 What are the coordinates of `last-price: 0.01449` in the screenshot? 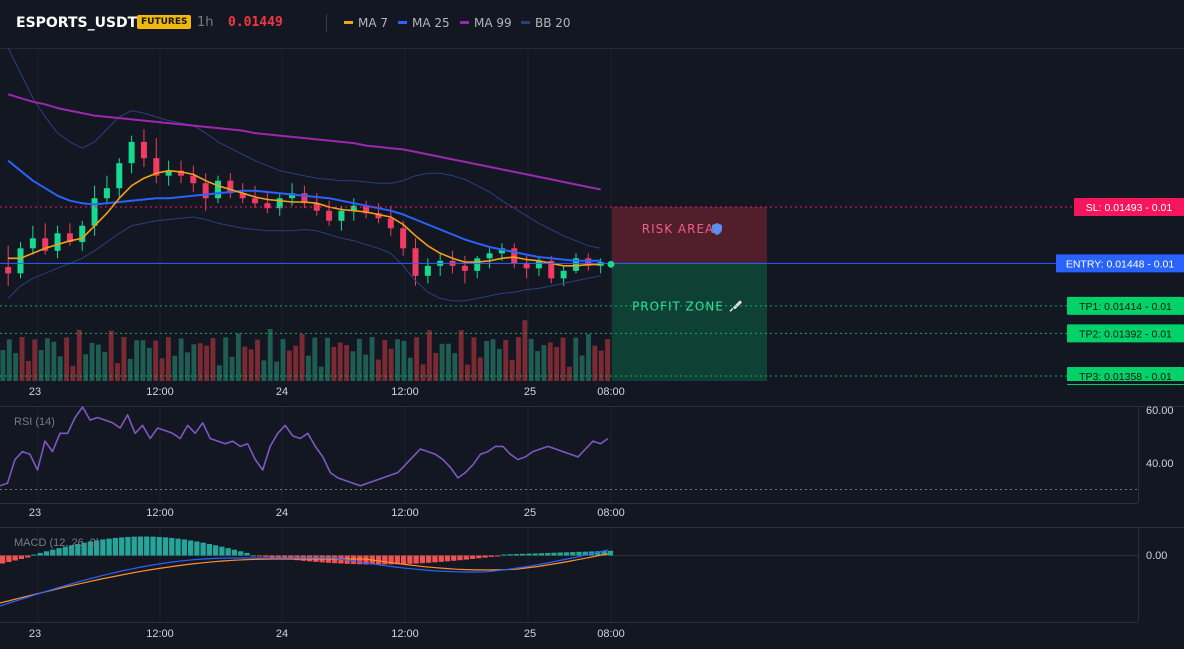 It's located at (255, 22).